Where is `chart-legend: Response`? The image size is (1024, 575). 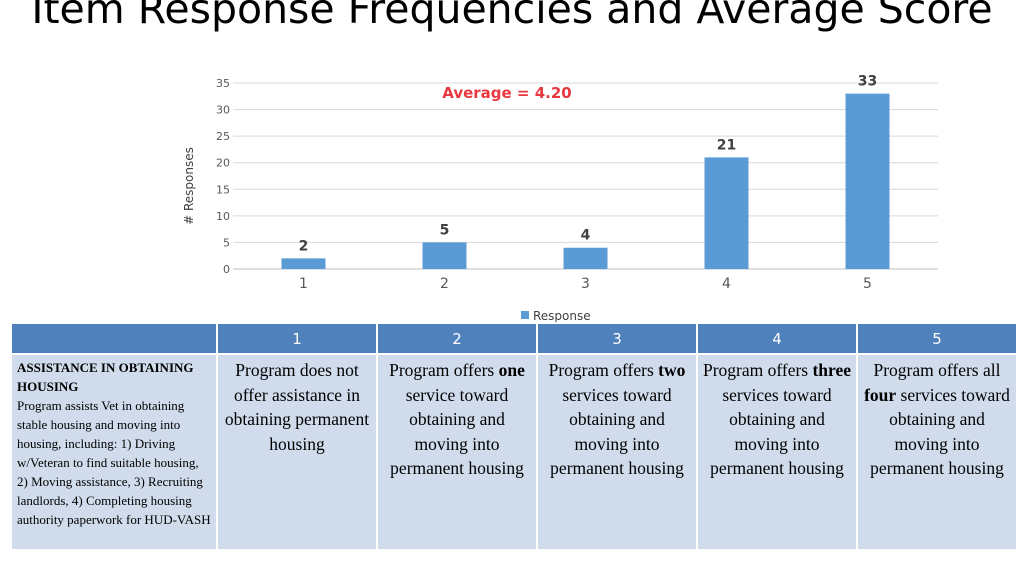 chart-legend: Response is located at coordinates (556, 316).